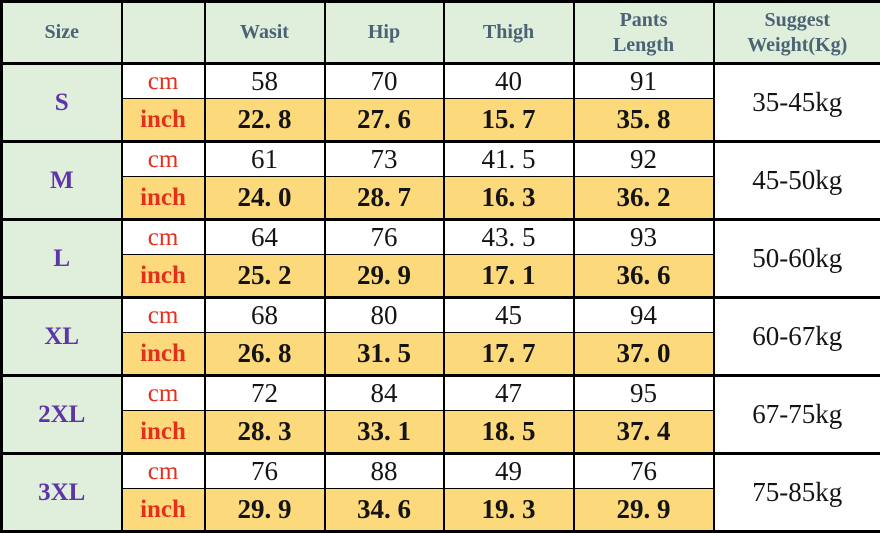 Image resolution: width=880 pixels, height=533 pixels. What do you see at coordinates (797, 33) in the screenshot?
I see `header-suggest-weight: Suggest Weight(Kg)` at bounding box center [797, 33].